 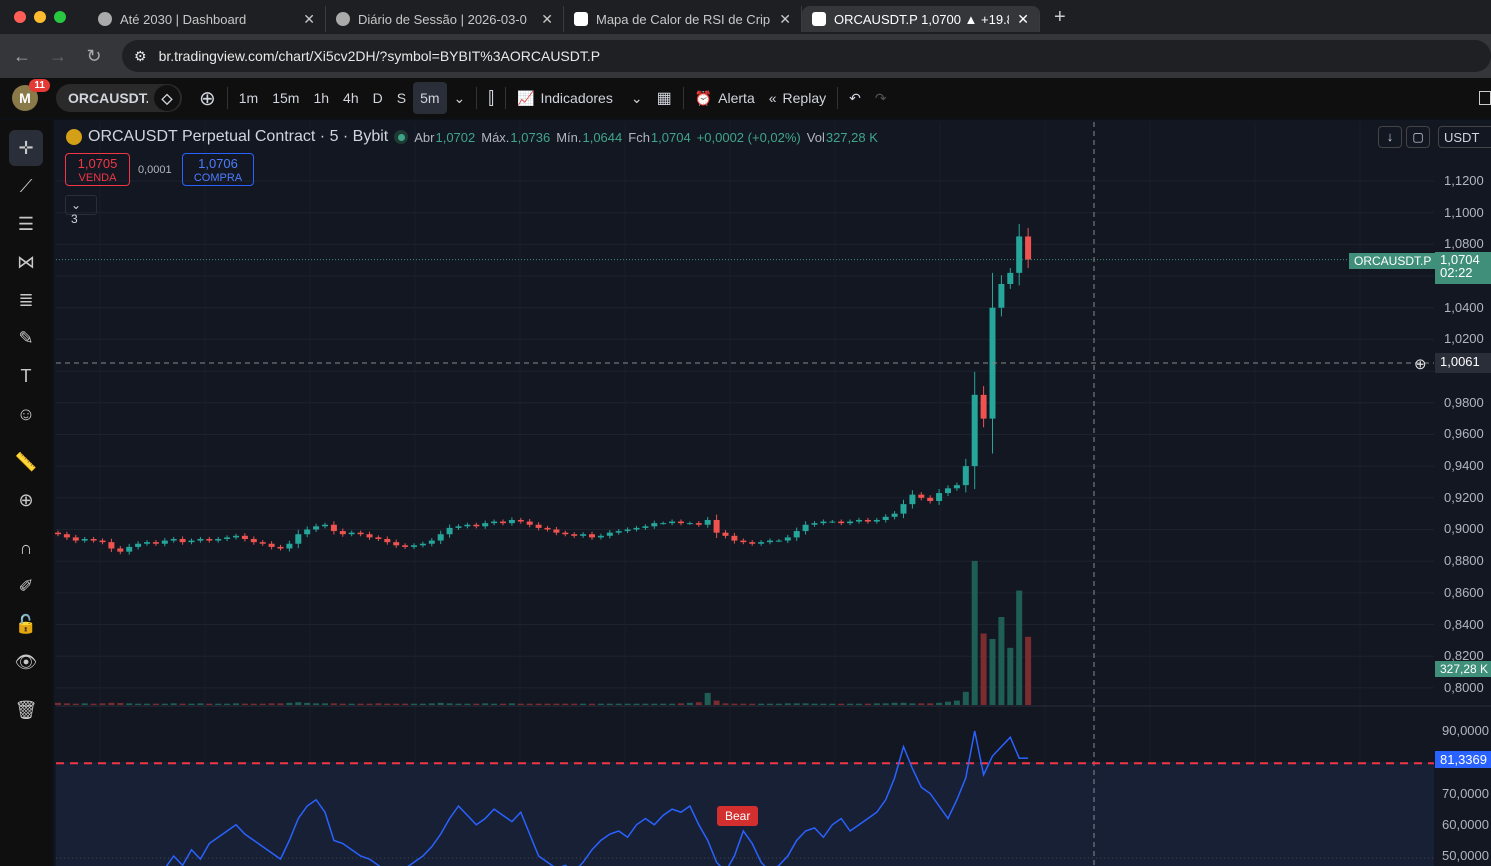 What do you see at coordinates (855, 97) in the screenshot?
I see `undo-icon: ↶` at bounding box center [855, 97].